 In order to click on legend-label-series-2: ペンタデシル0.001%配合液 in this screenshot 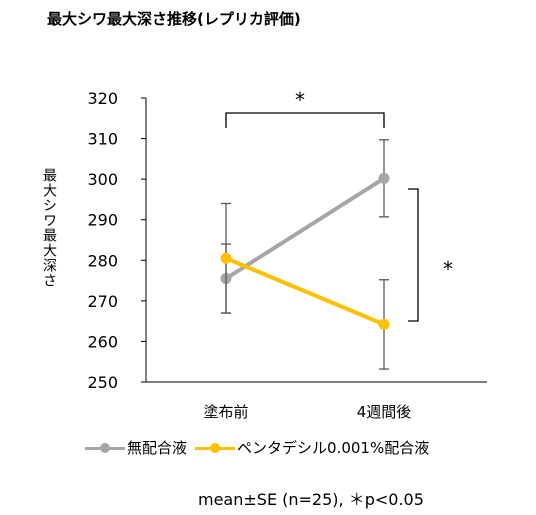, I will do `click(333, 448)`.